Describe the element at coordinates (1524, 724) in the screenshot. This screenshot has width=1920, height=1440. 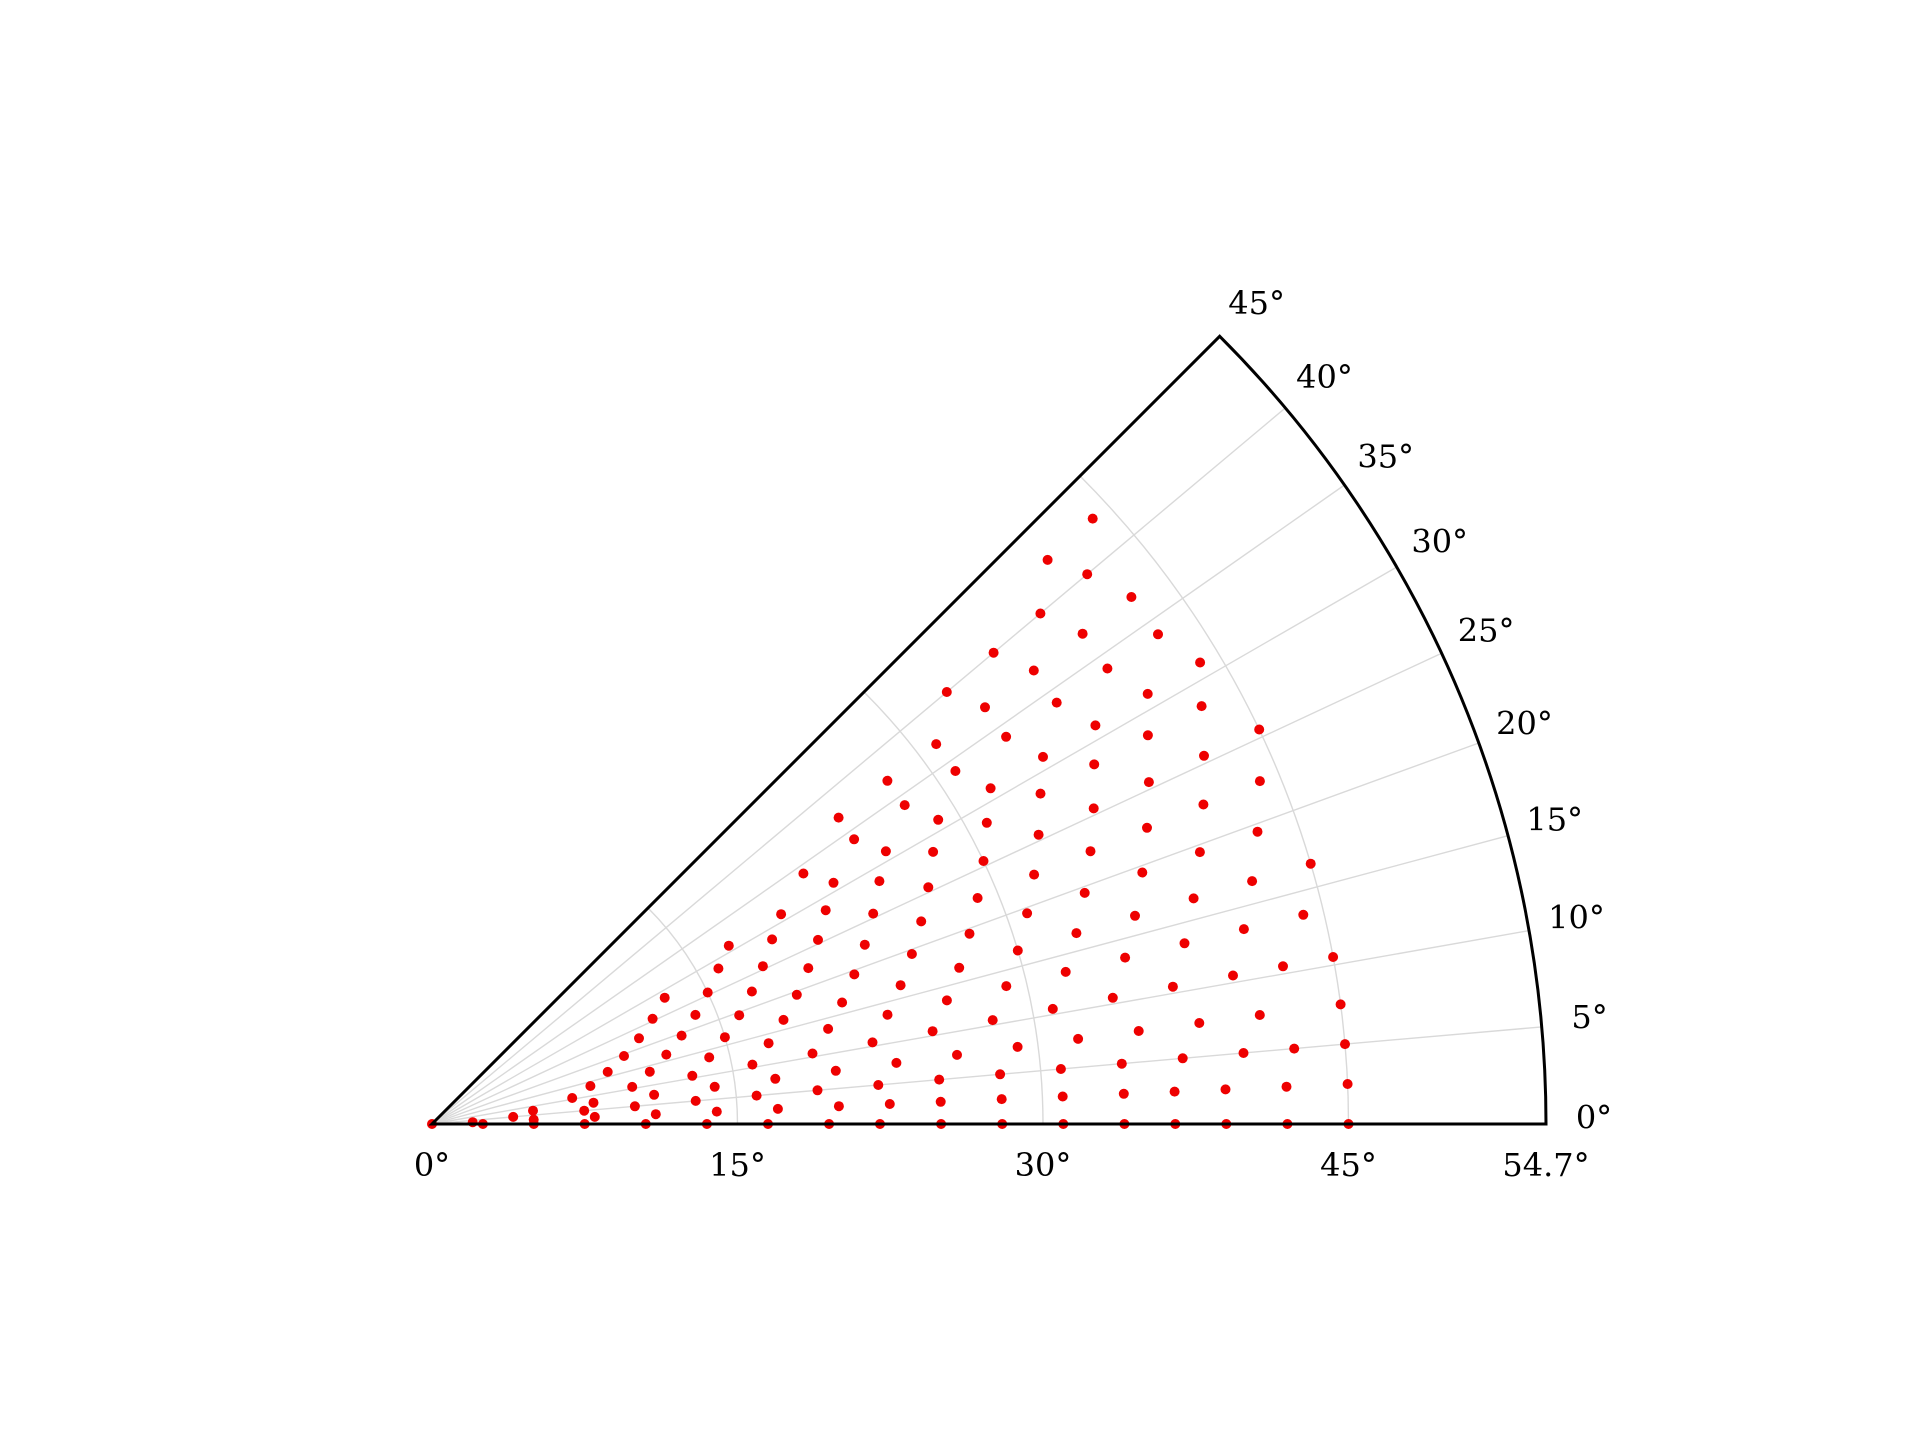
I see `angular-tick-label: 20°` at that location.